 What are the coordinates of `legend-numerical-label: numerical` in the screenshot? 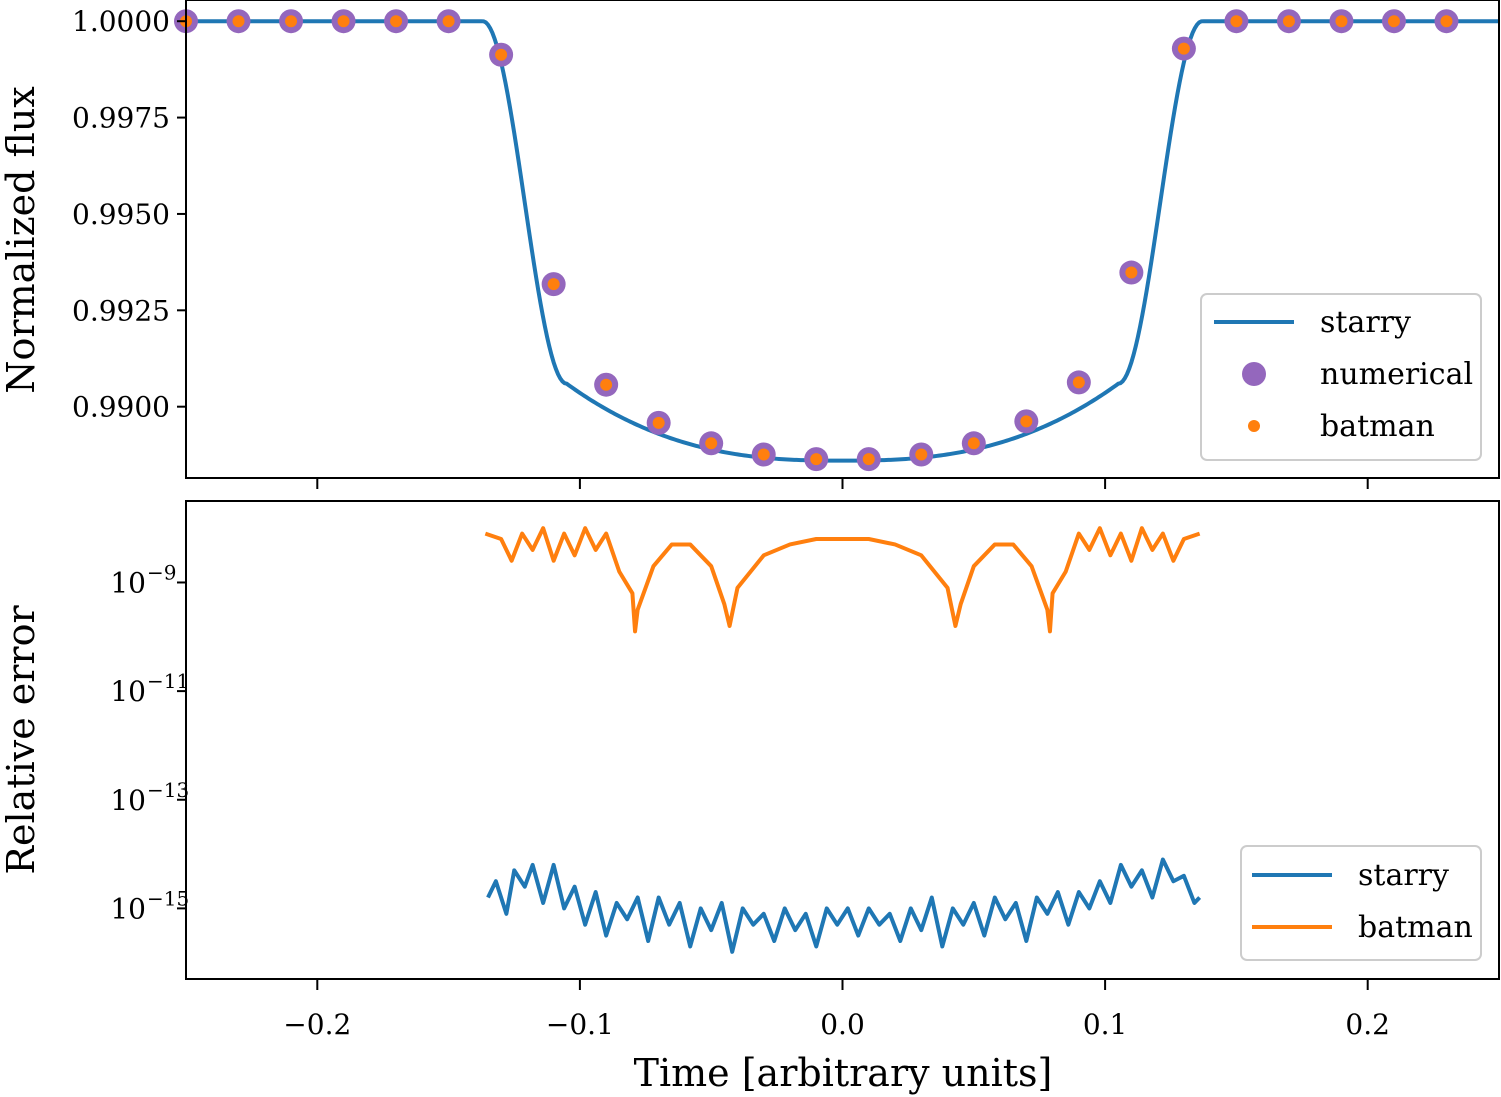 It's located at (1396, 374).